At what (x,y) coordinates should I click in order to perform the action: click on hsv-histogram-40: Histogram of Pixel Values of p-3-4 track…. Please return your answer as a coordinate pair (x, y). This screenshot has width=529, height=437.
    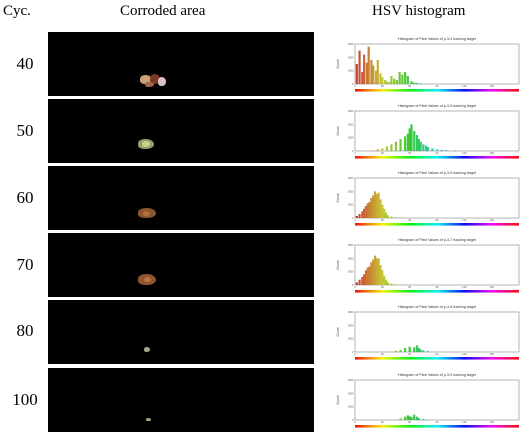
    Looking at the image, I should click on (431, 64).